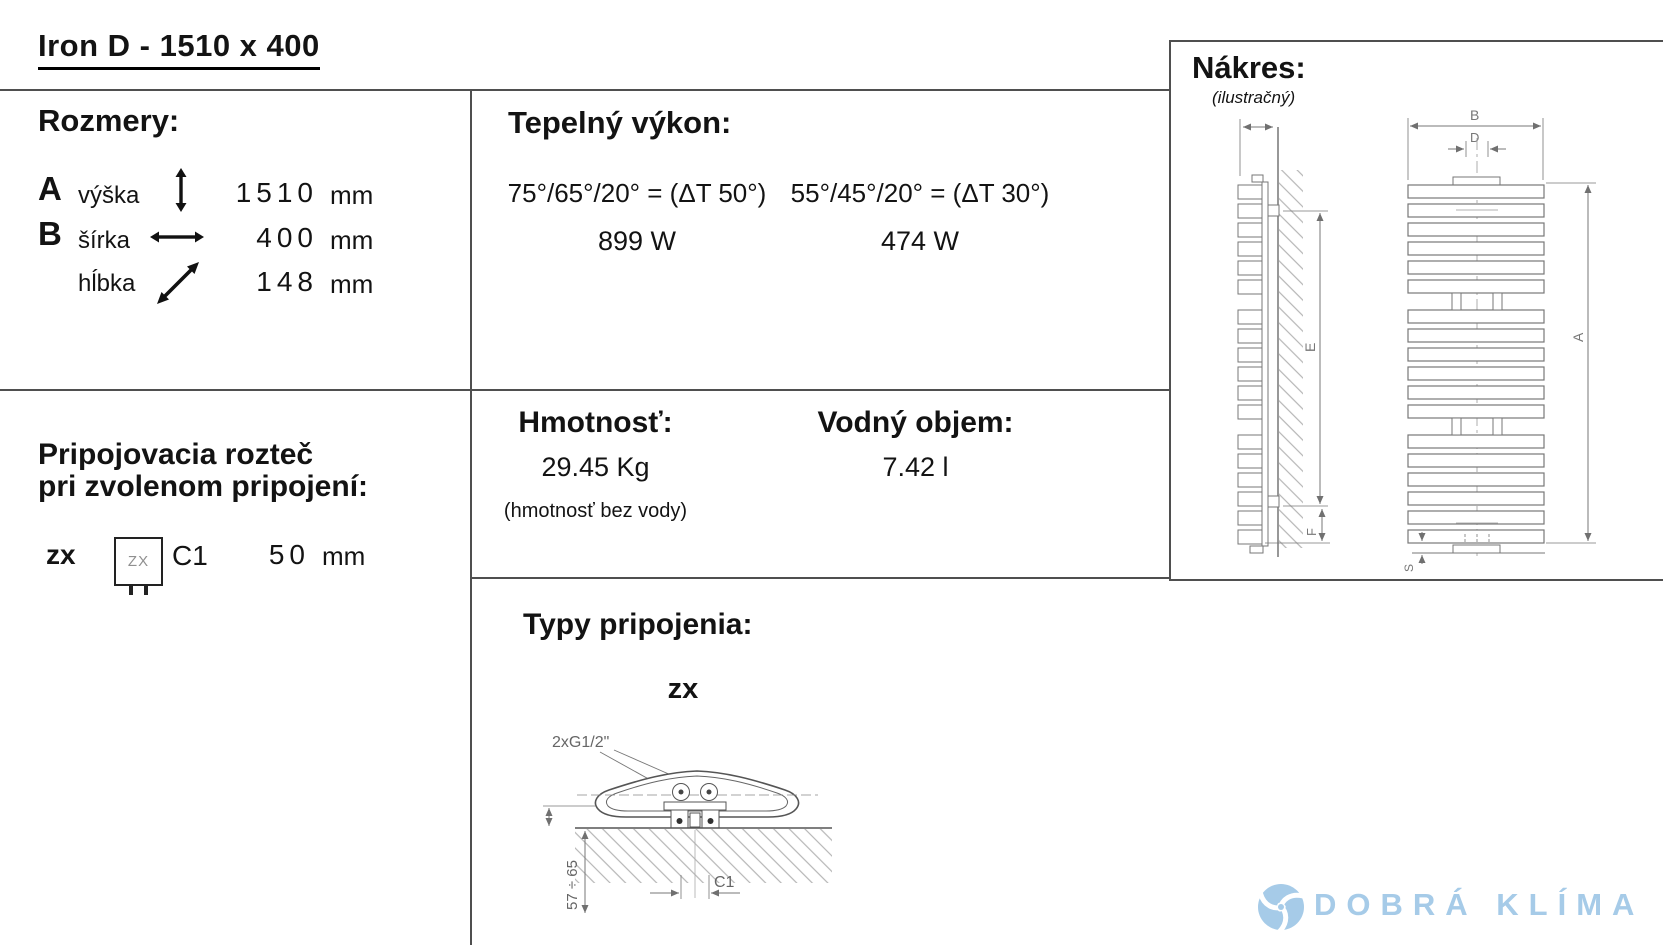  I want to click on connection-type-box-label: ZX, so click(138, 561).